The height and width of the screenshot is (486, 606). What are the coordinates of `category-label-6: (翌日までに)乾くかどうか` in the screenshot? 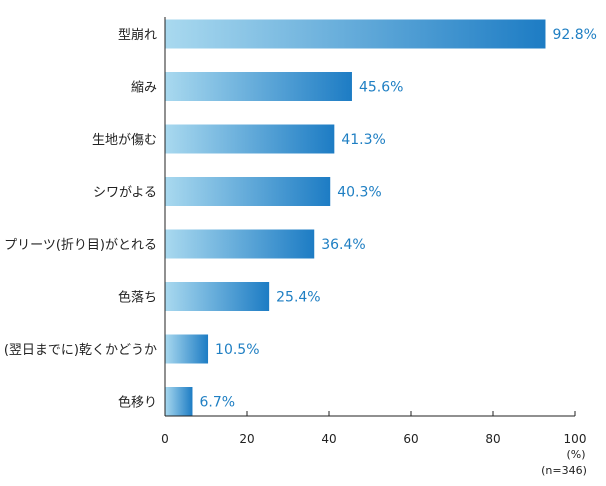 It's located at (80, 350).